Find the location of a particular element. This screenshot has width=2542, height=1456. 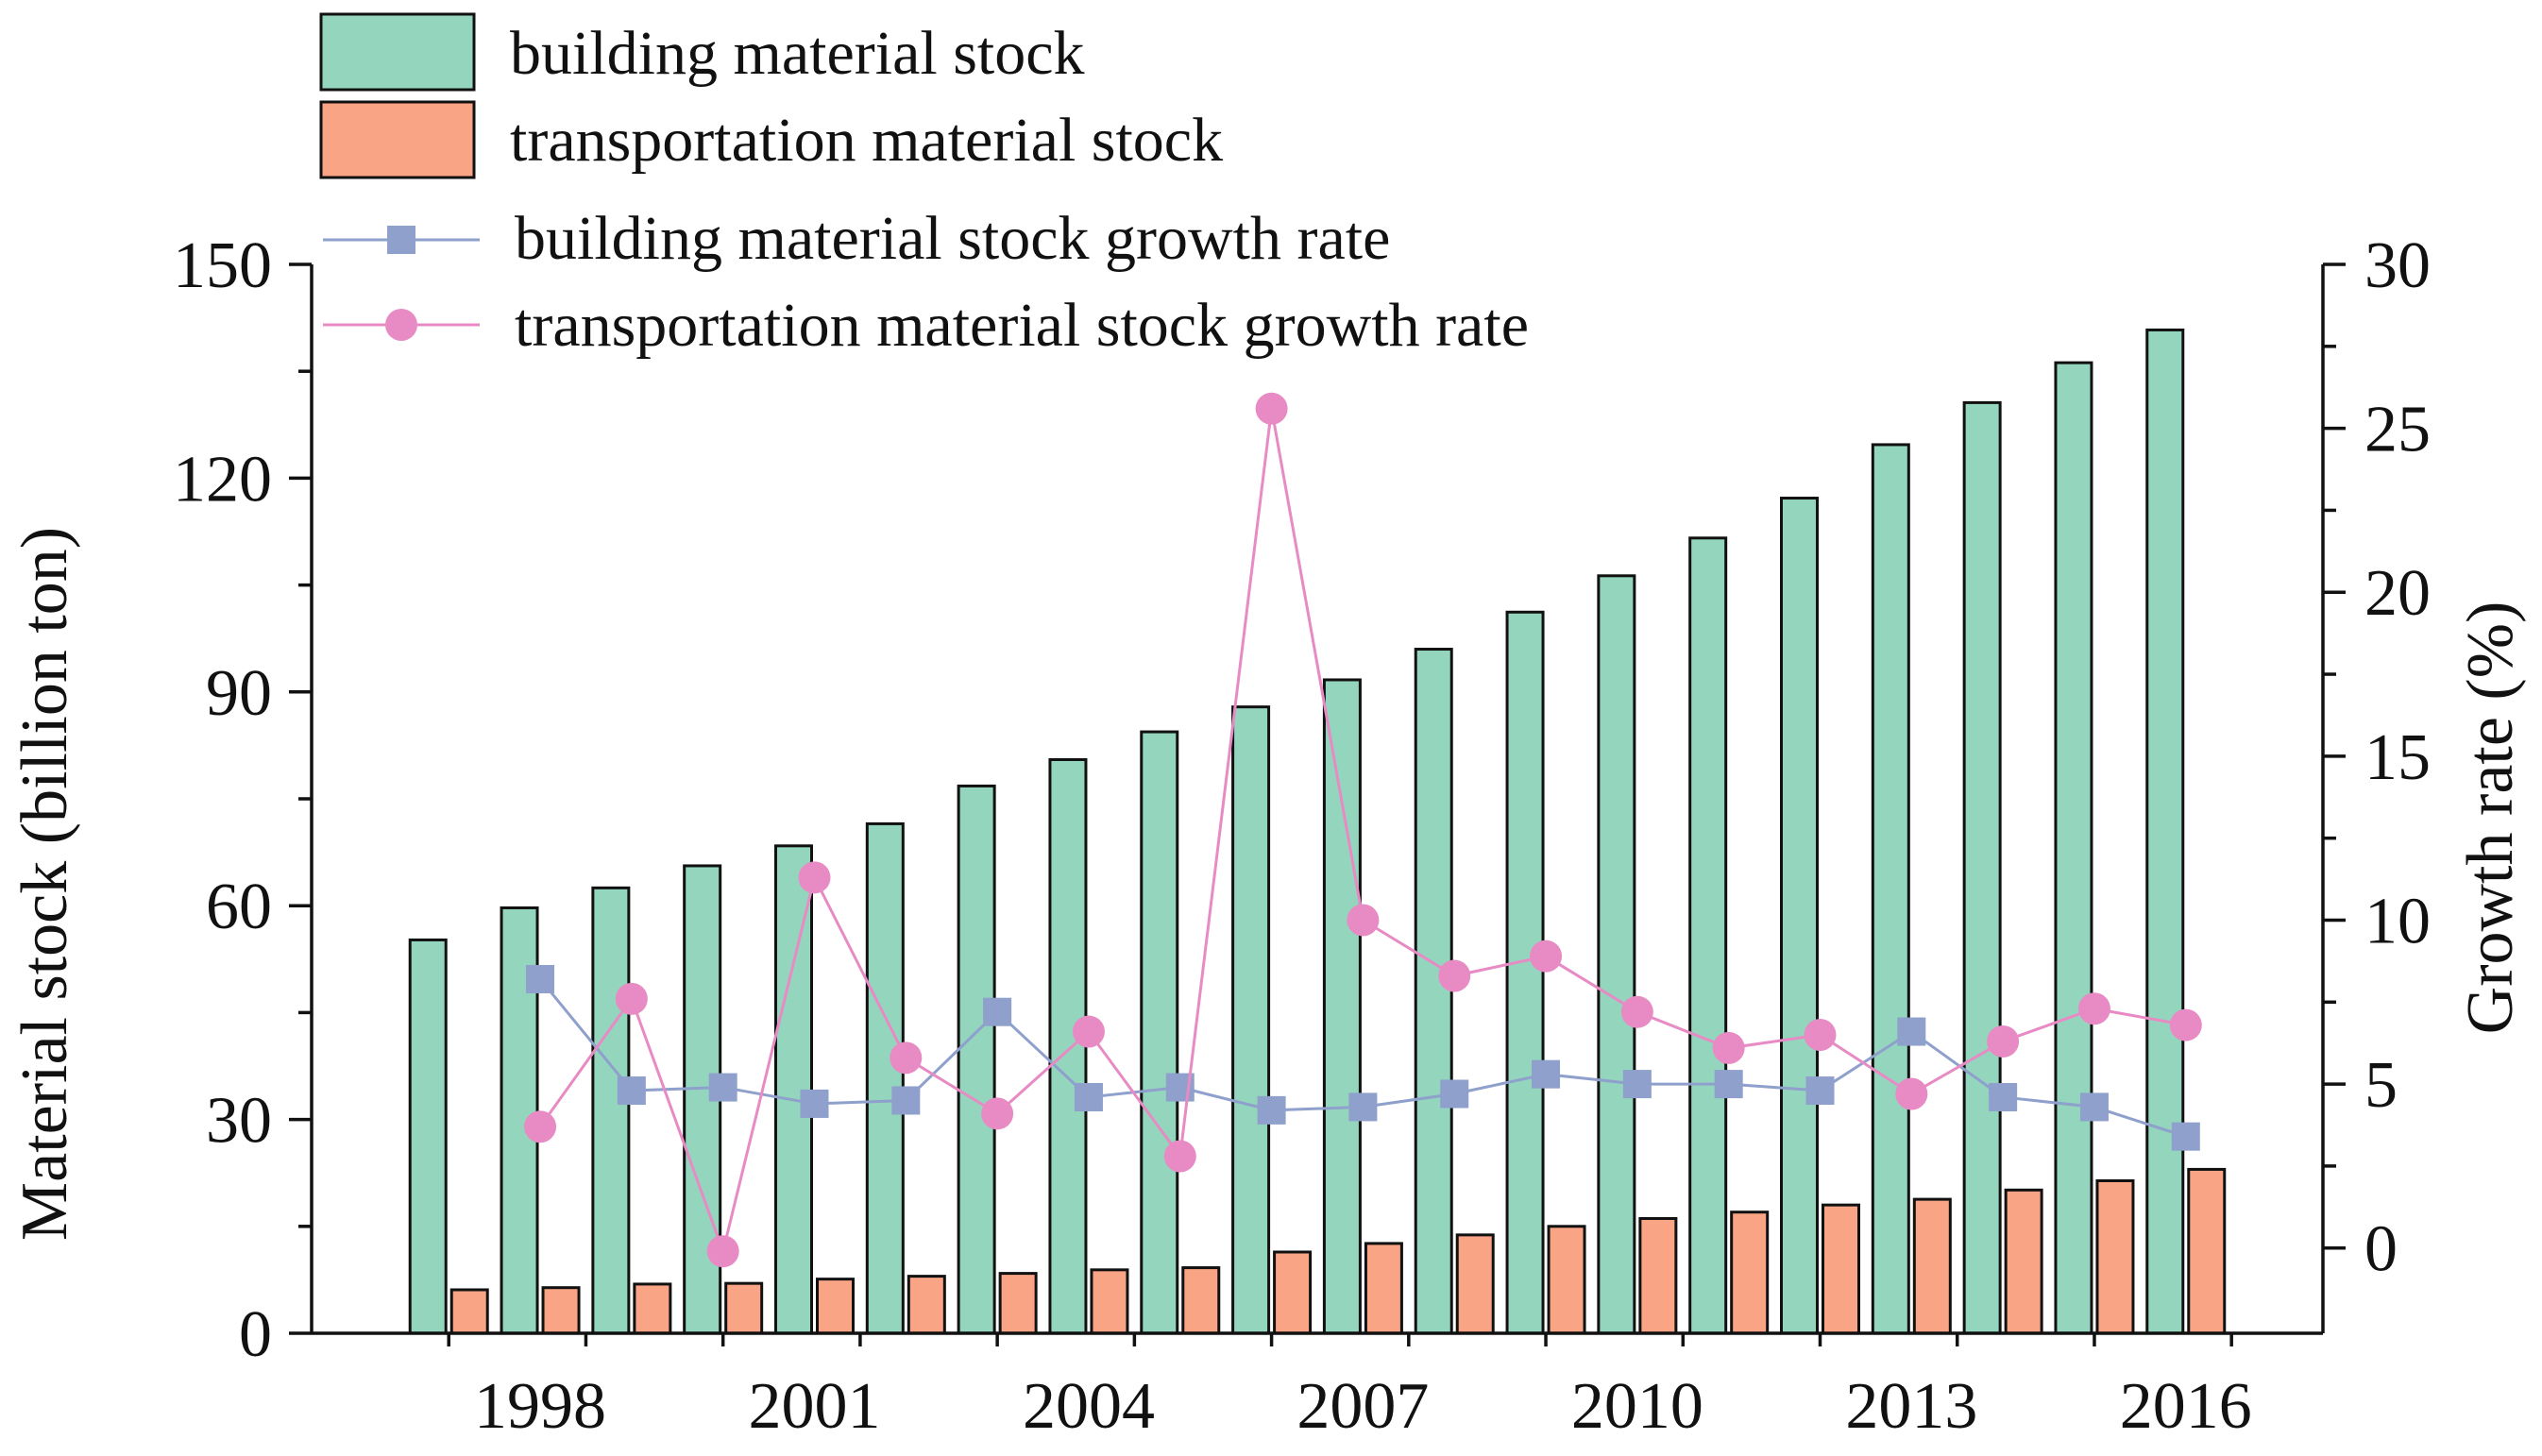

x-tick-label: 1998 is located at coordinates (540, 1406).